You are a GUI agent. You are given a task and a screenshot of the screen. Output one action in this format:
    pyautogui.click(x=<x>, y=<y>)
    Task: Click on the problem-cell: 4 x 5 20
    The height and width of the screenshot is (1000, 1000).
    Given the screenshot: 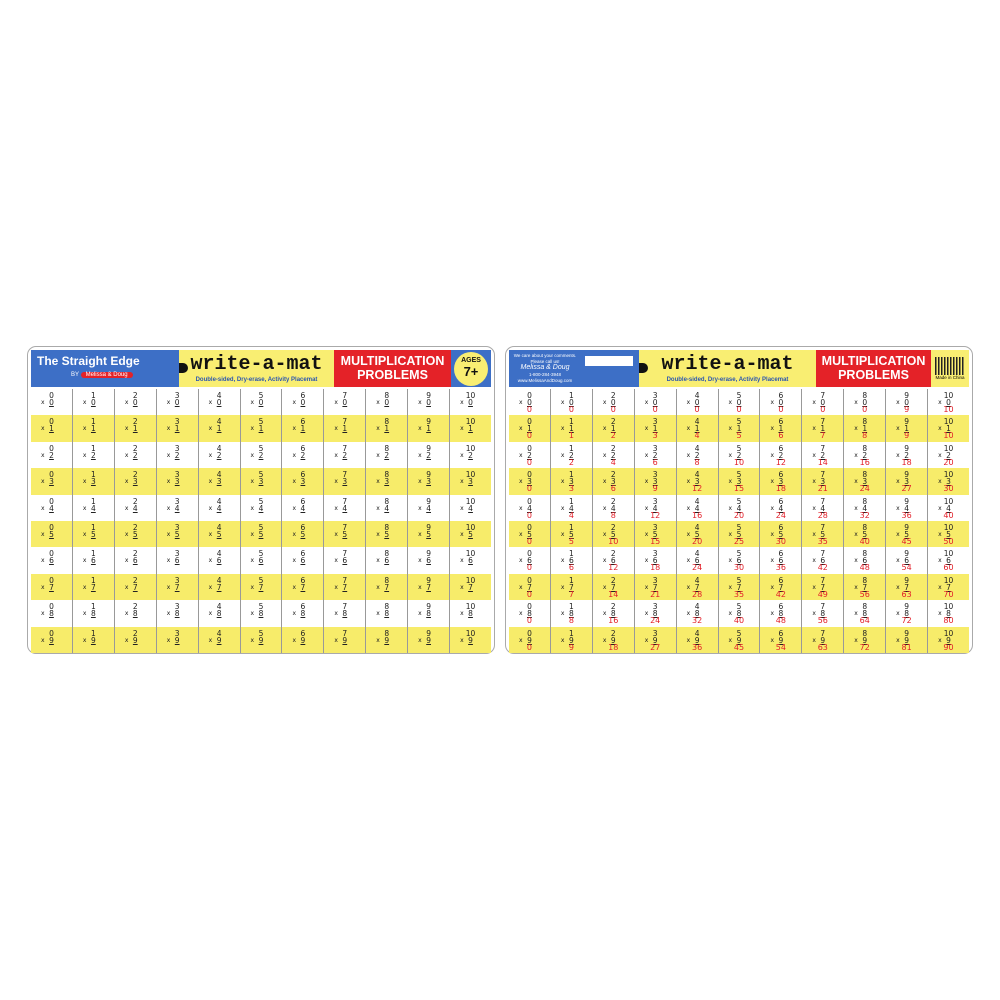 What is the action you would take?
    pyautogui.click(x=696, y=534)
    